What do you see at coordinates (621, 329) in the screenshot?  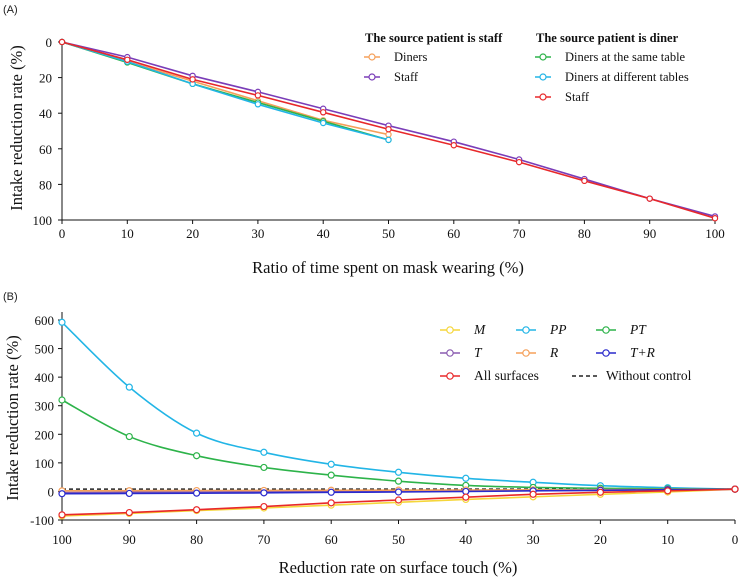 I see `legend-entry-pt: PT` at bounding box center [621, 329].